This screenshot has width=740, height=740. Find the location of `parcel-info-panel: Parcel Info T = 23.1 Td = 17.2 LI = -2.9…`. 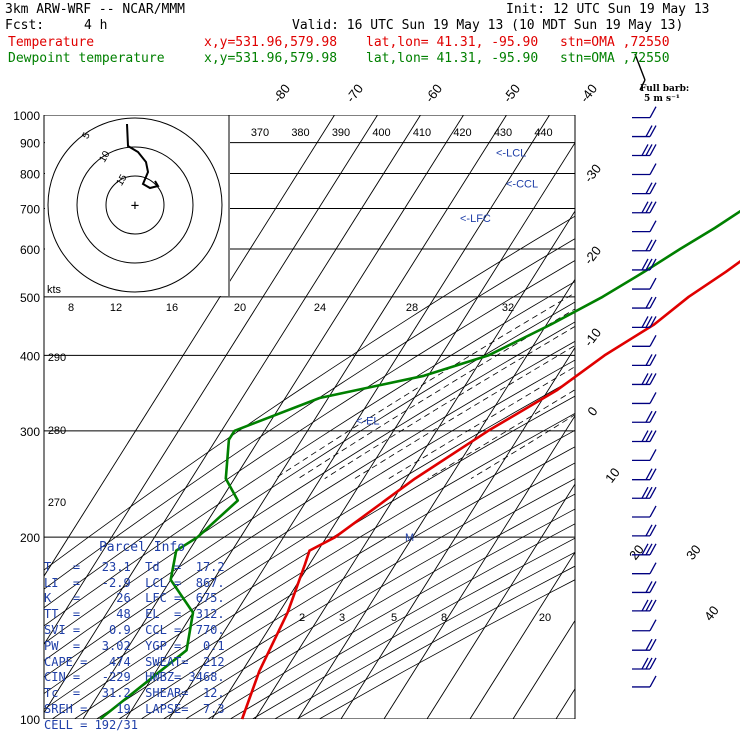

parcel-info-panel: Parcel Info T = 23.1 Td = 17.2 LI = -2.9… is located at coordinates (137, 637).